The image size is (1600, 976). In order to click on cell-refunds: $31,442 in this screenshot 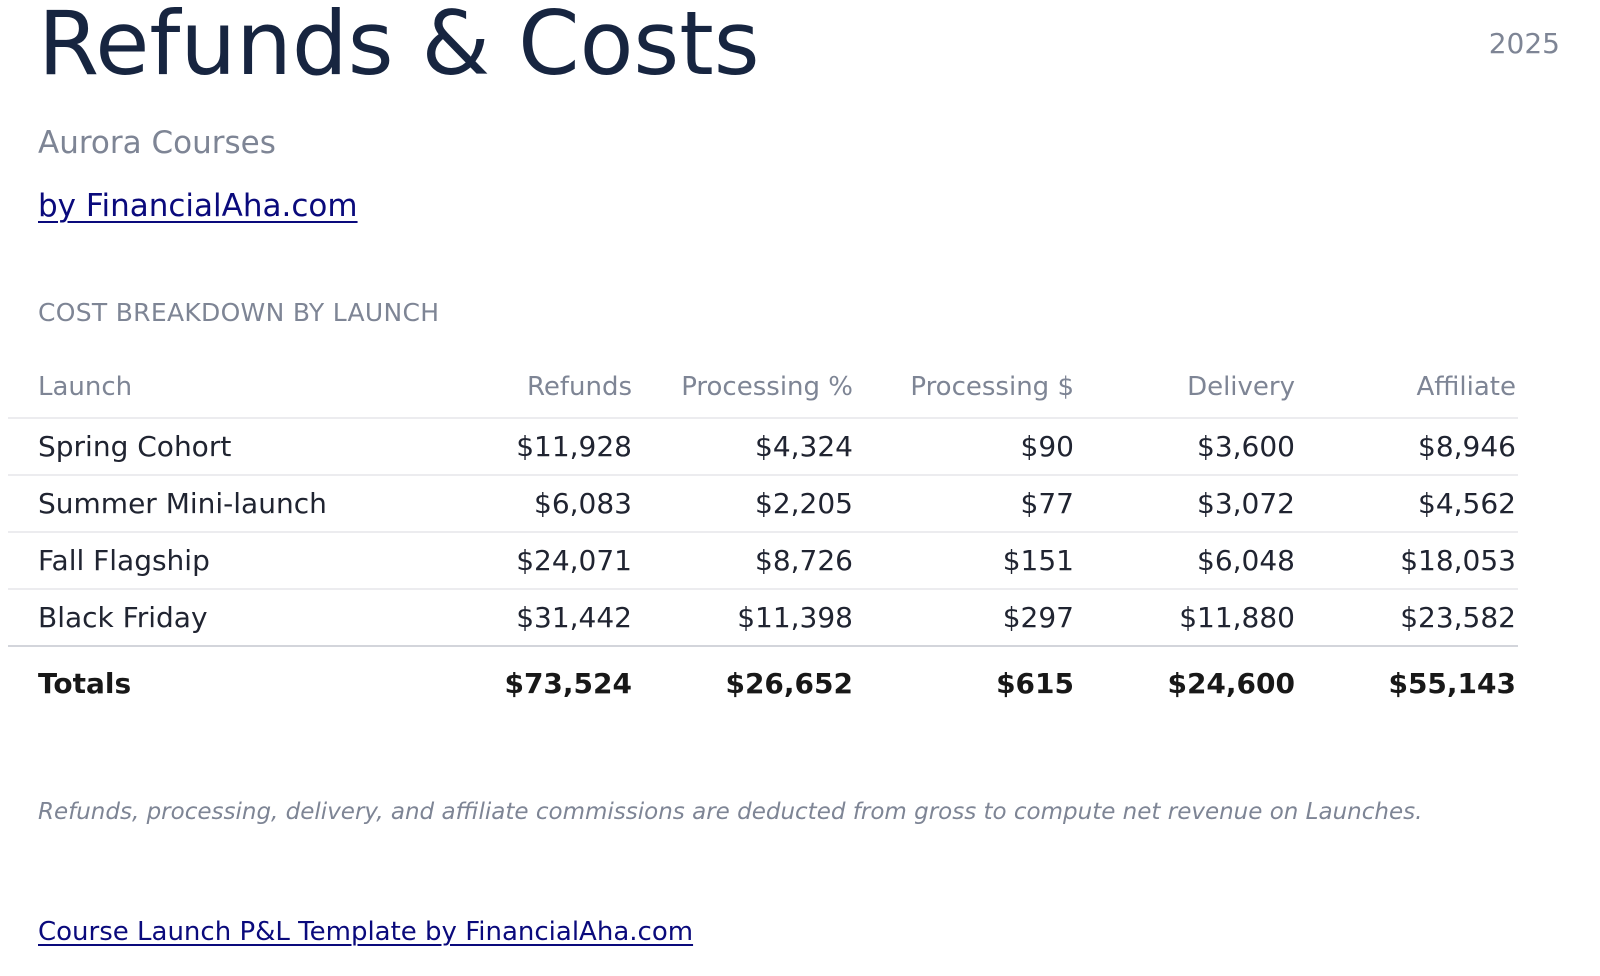, I will do `click(523, 618)`.